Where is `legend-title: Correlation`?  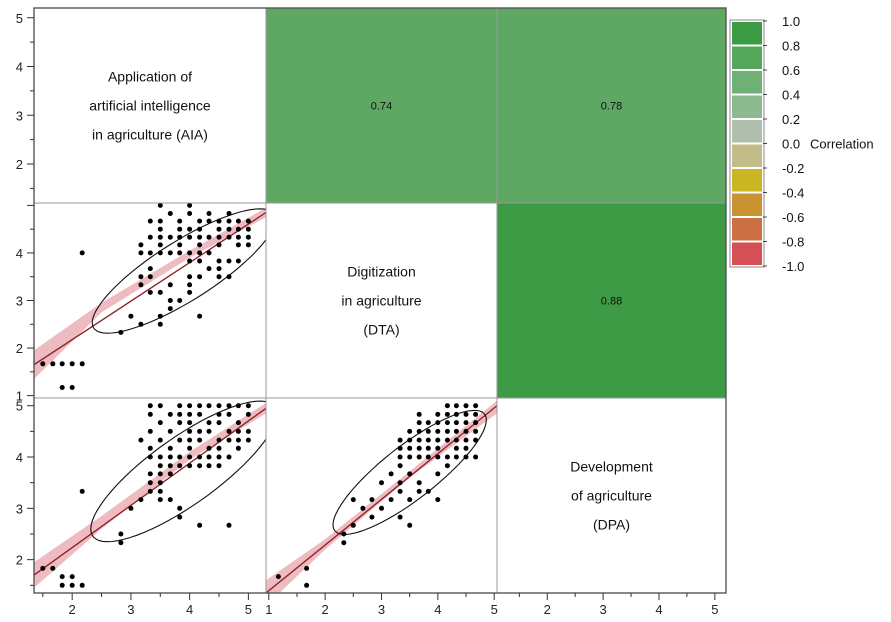 legend-title: Correlation is located at coordinates (842, 144).